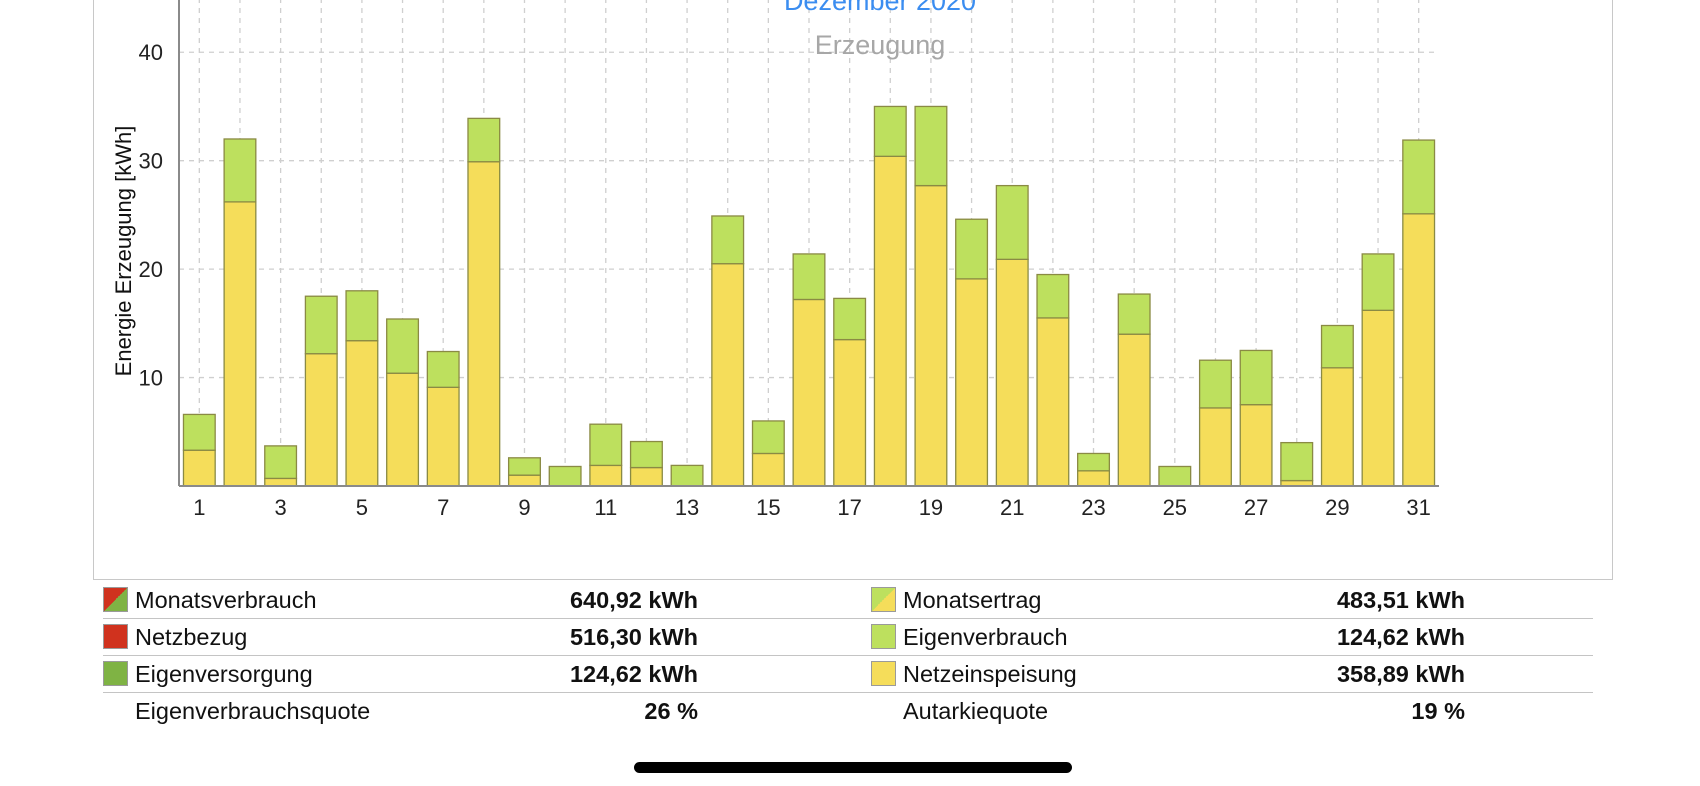 The height and width of the screenshot is (786, 1700). Describe the element at coordinates (880, 8) in the screenshot. I see `chart-title: Dezember 2020` at that location.